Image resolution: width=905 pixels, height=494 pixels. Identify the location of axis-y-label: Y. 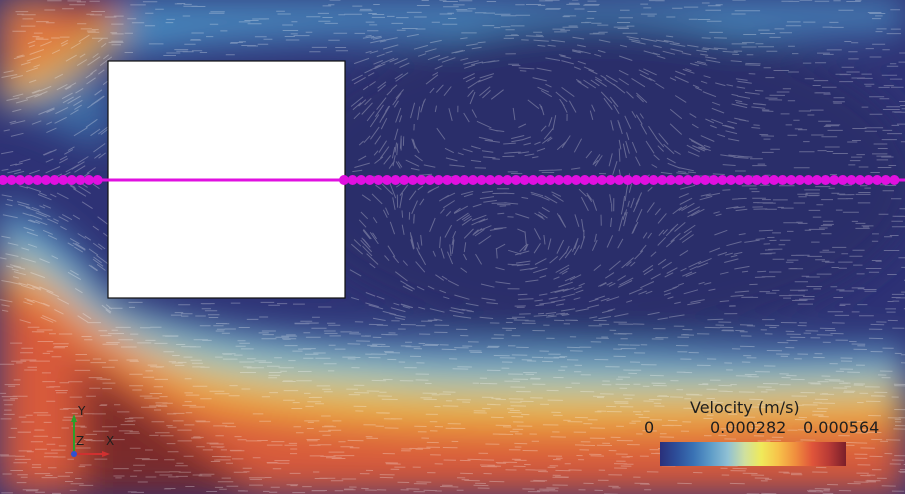
(82, 411).